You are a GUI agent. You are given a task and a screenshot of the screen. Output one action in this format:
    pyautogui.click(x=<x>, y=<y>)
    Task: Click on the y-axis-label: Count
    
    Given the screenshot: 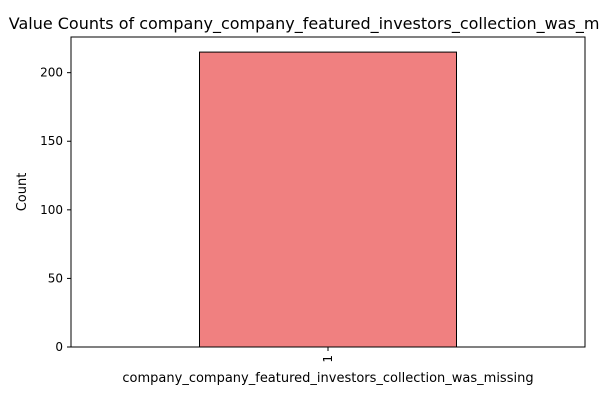 What is the action you would take?
    pyautogui.click(x=22, y=192)
    